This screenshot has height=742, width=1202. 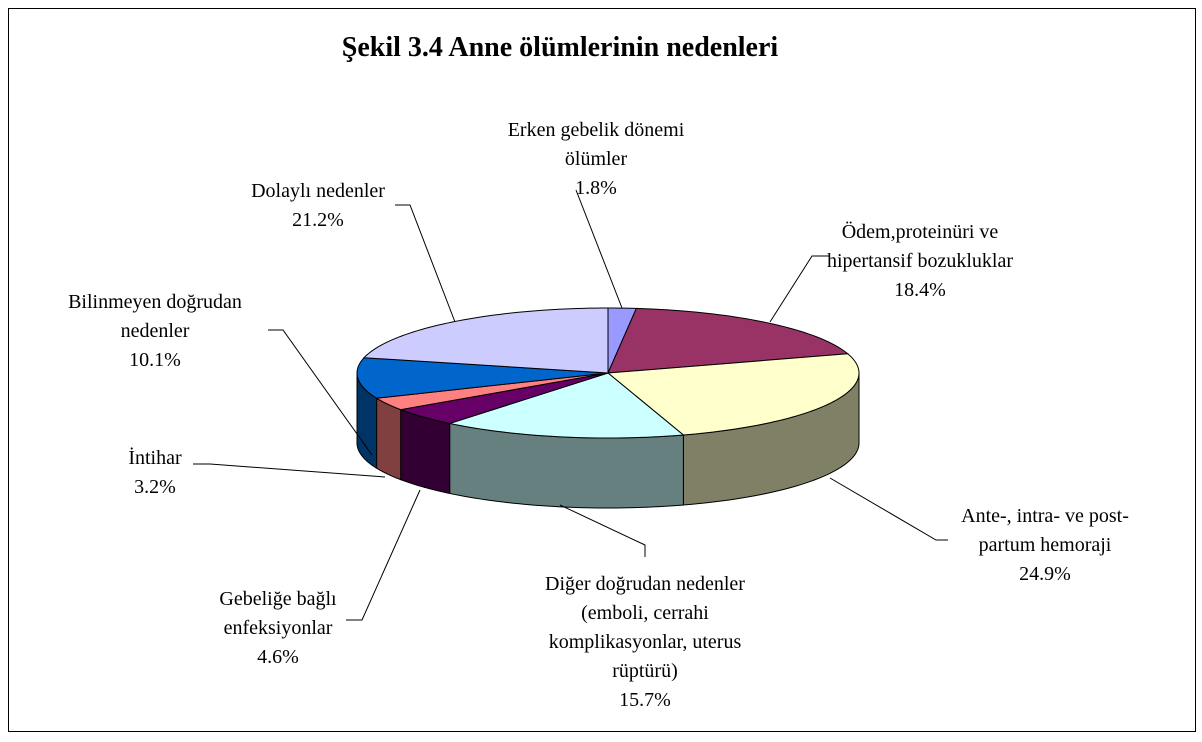 What do you see at coordinates (155, 316) in the screenshot?
I see `category-label: Bilinmeyen doğrudan nedenler` at bounding box center [155, 316].